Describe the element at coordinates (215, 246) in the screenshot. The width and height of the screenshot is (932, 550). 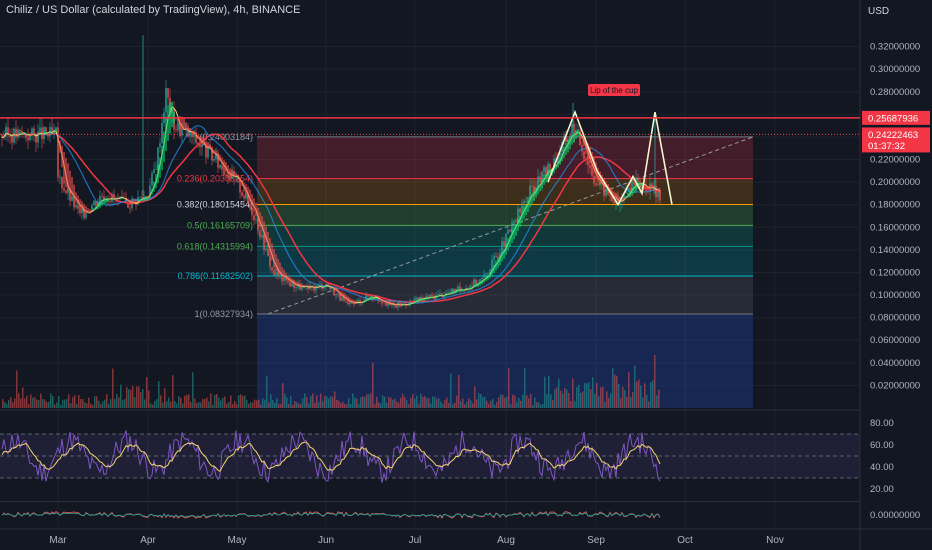
I see `fib-level-label: 0.618(0.14315994)` at that location.